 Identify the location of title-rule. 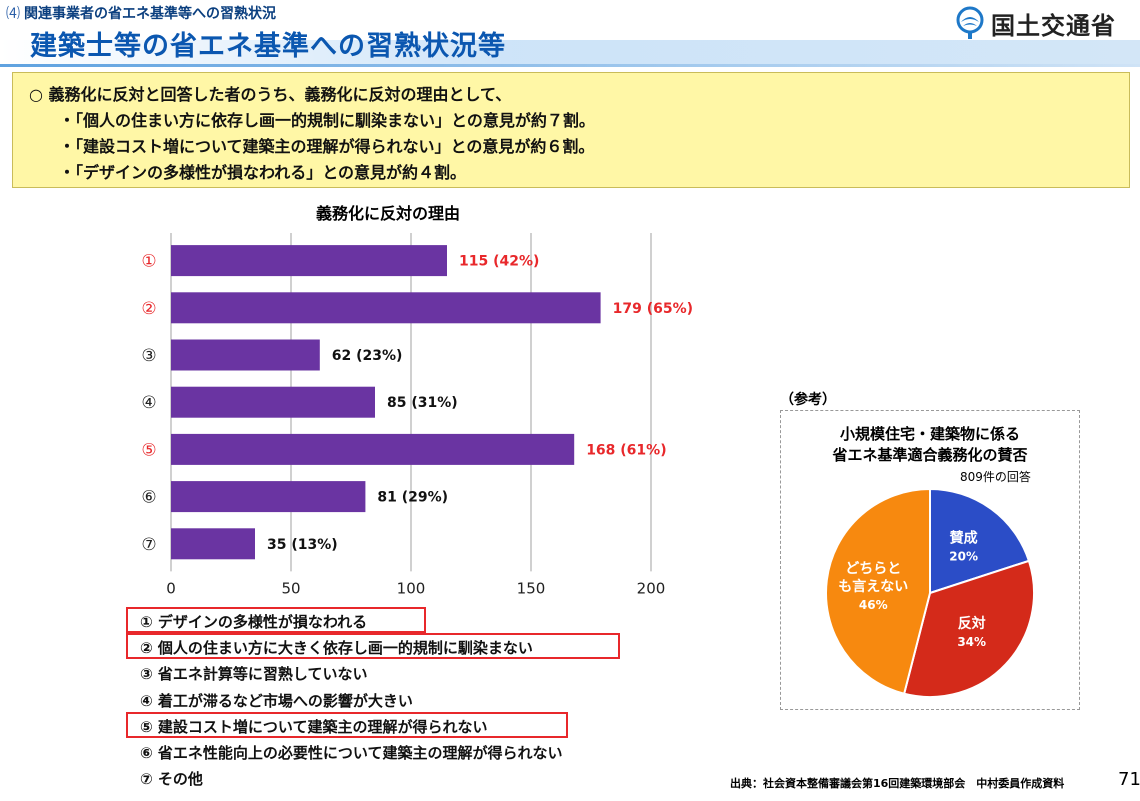
(570, 65).